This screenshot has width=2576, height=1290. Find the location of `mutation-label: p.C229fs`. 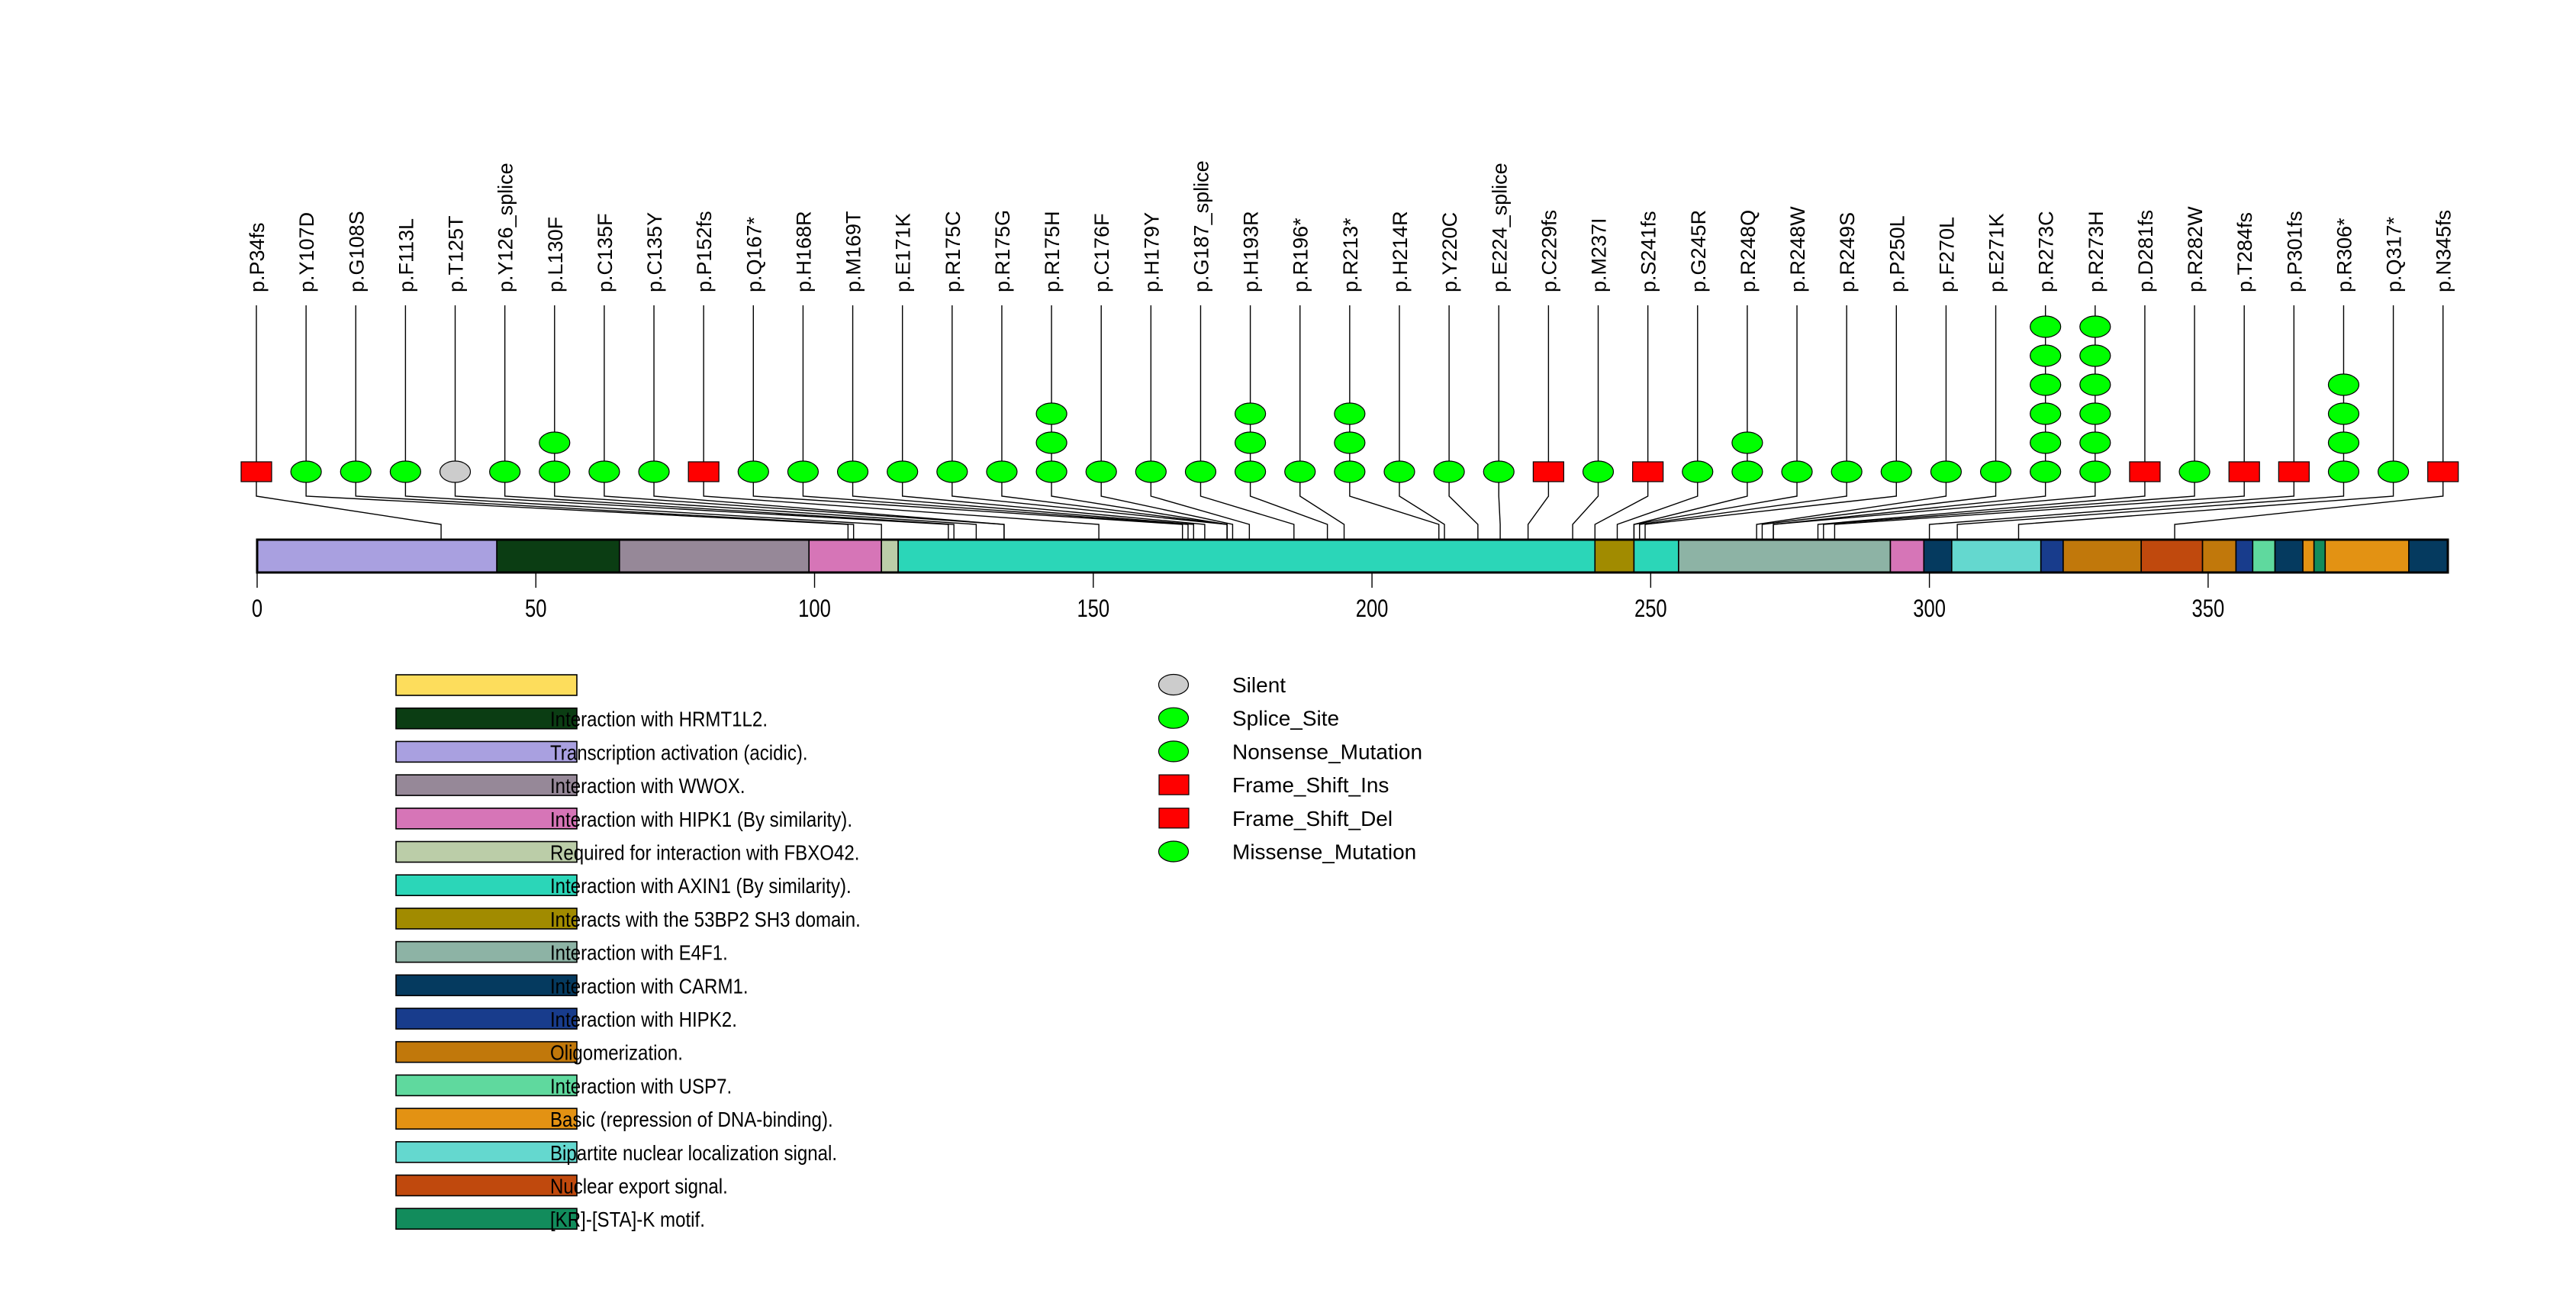

mutation-label: p.C229fs is located at coordinates (1549, 251).